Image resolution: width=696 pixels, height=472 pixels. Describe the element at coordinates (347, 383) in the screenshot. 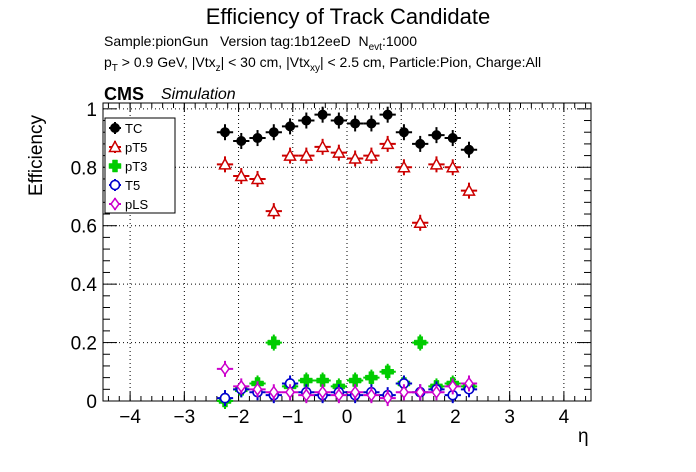

I see `series-pls` at that location.